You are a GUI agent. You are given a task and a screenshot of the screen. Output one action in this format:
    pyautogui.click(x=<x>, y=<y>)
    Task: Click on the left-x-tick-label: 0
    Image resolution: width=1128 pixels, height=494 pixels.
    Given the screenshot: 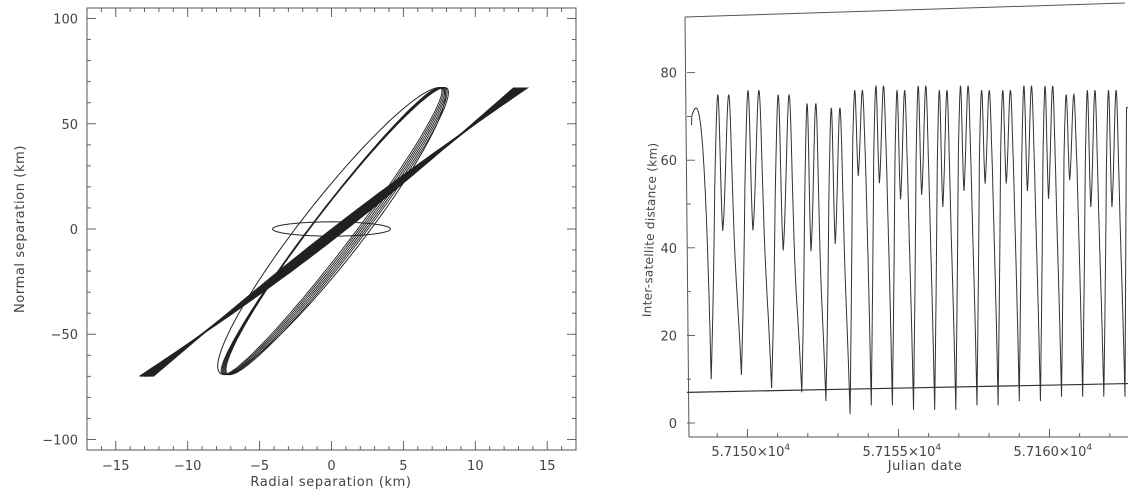 What is the action you would take?
    pyautogui.click(x=331, y=466)
    